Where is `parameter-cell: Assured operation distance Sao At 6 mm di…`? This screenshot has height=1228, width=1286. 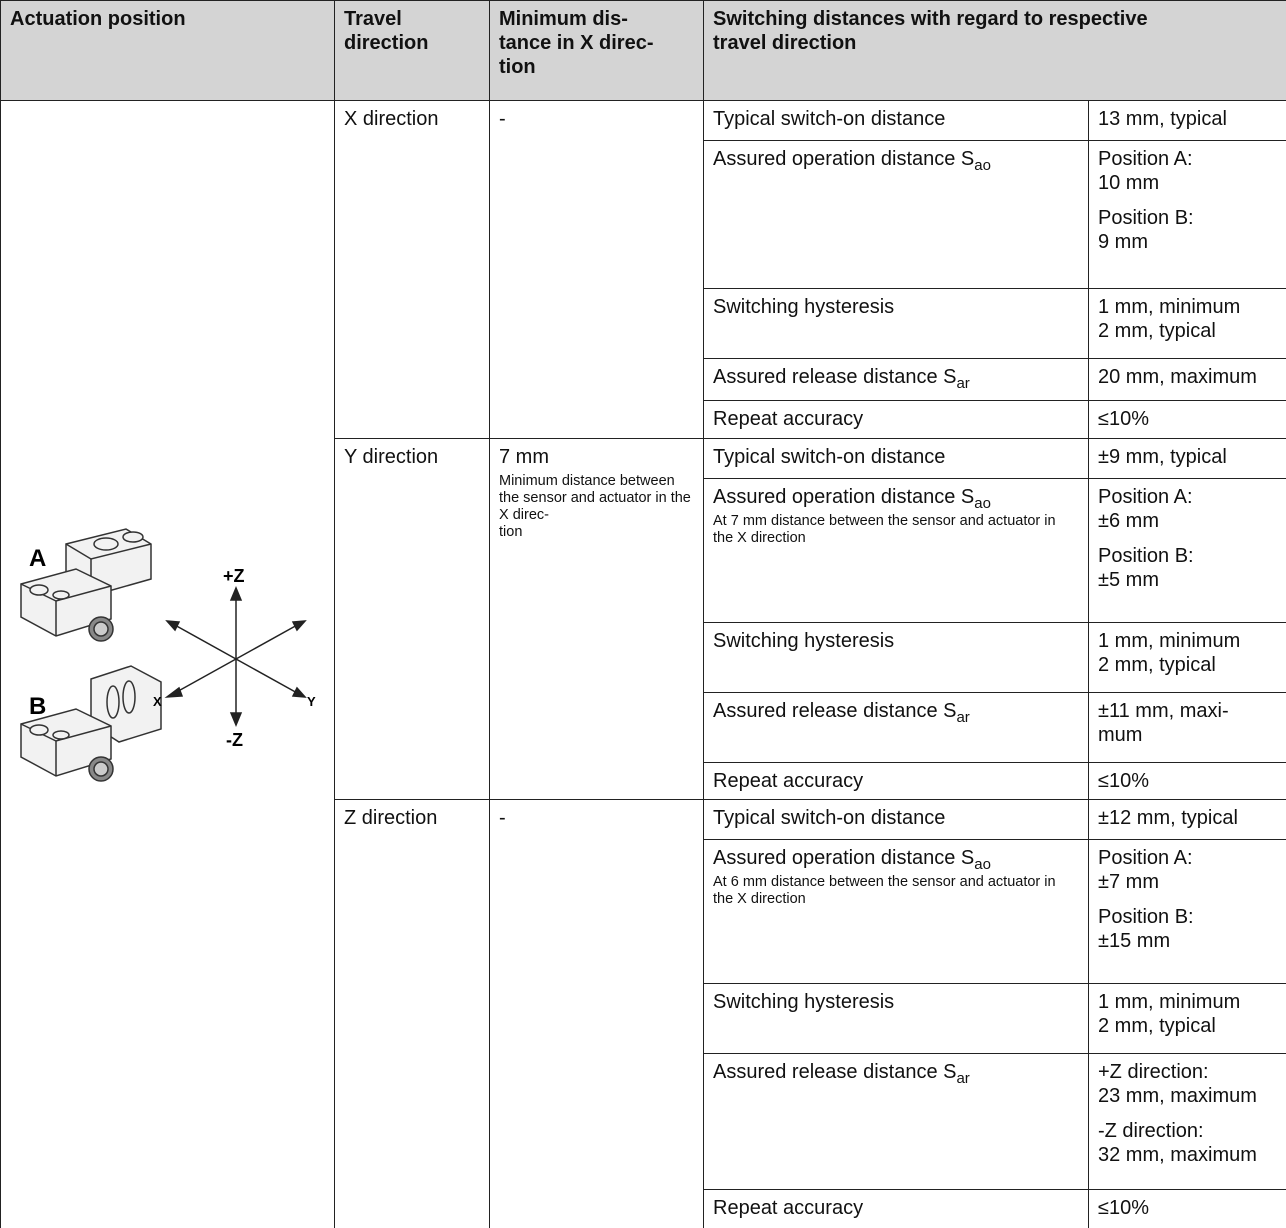 parameter-cell: Assured operation distance Sao At 6 mm di… is located at coordinates (896, 911).